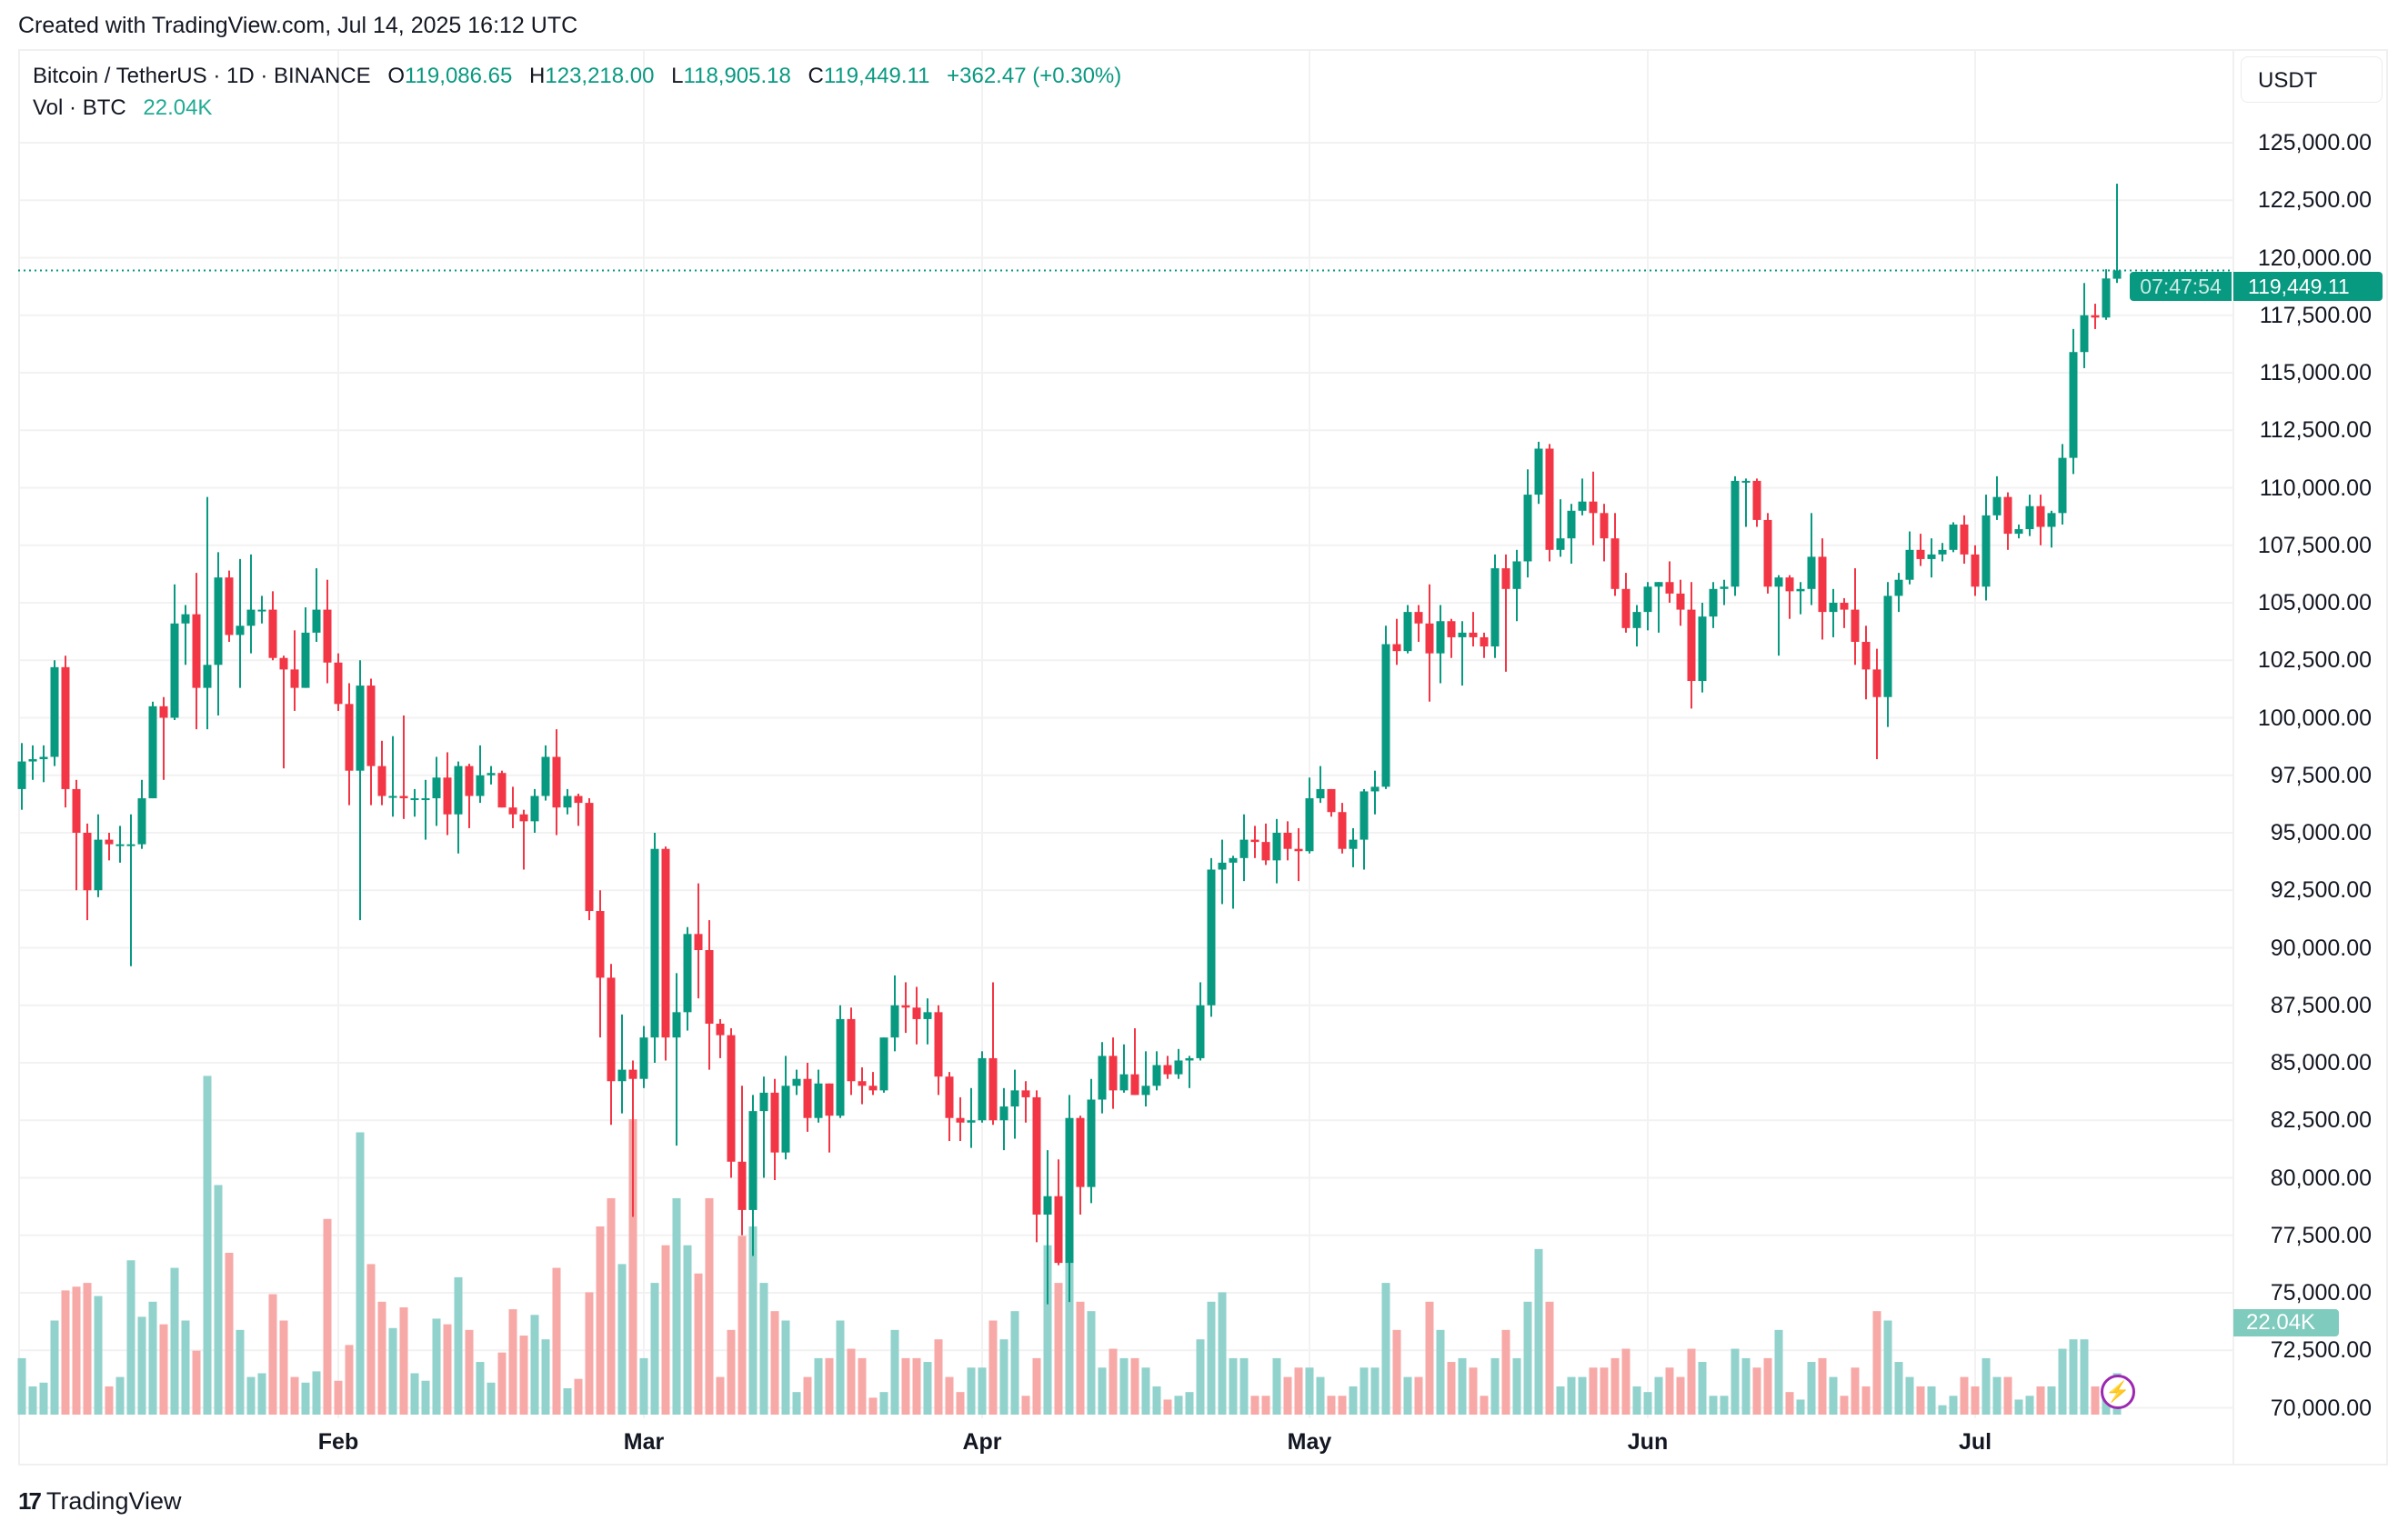 Image resolution: width=2408 pixels, height=1531 pixels. What do you see at coordinates (2315, 430) in the screenshot?
I see `price-tick-label: 112,500.00` at bounding box center [2315, 430].